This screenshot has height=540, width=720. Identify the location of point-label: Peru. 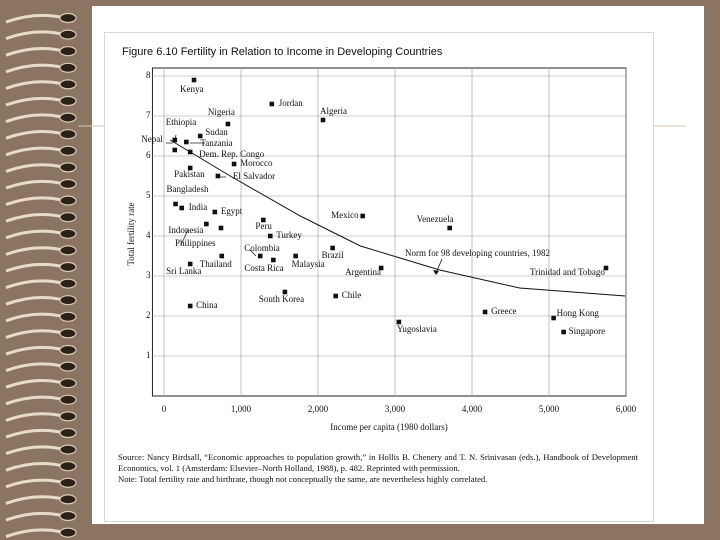
(263, 226).